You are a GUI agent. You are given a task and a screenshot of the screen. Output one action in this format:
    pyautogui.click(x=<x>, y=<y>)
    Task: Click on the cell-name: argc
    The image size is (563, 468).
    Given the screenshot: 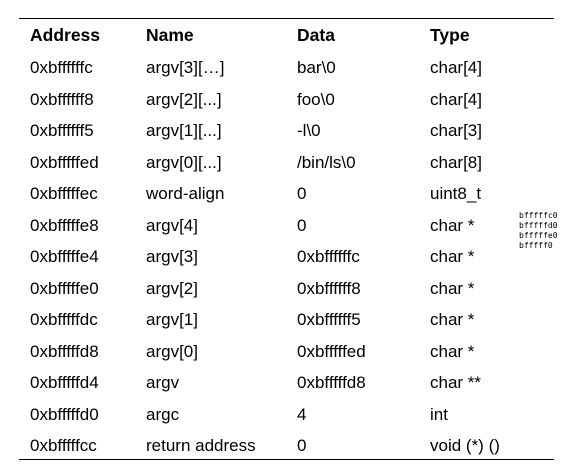 What is the action you would take?
    pyautogui.click(x=163, y=414)
    